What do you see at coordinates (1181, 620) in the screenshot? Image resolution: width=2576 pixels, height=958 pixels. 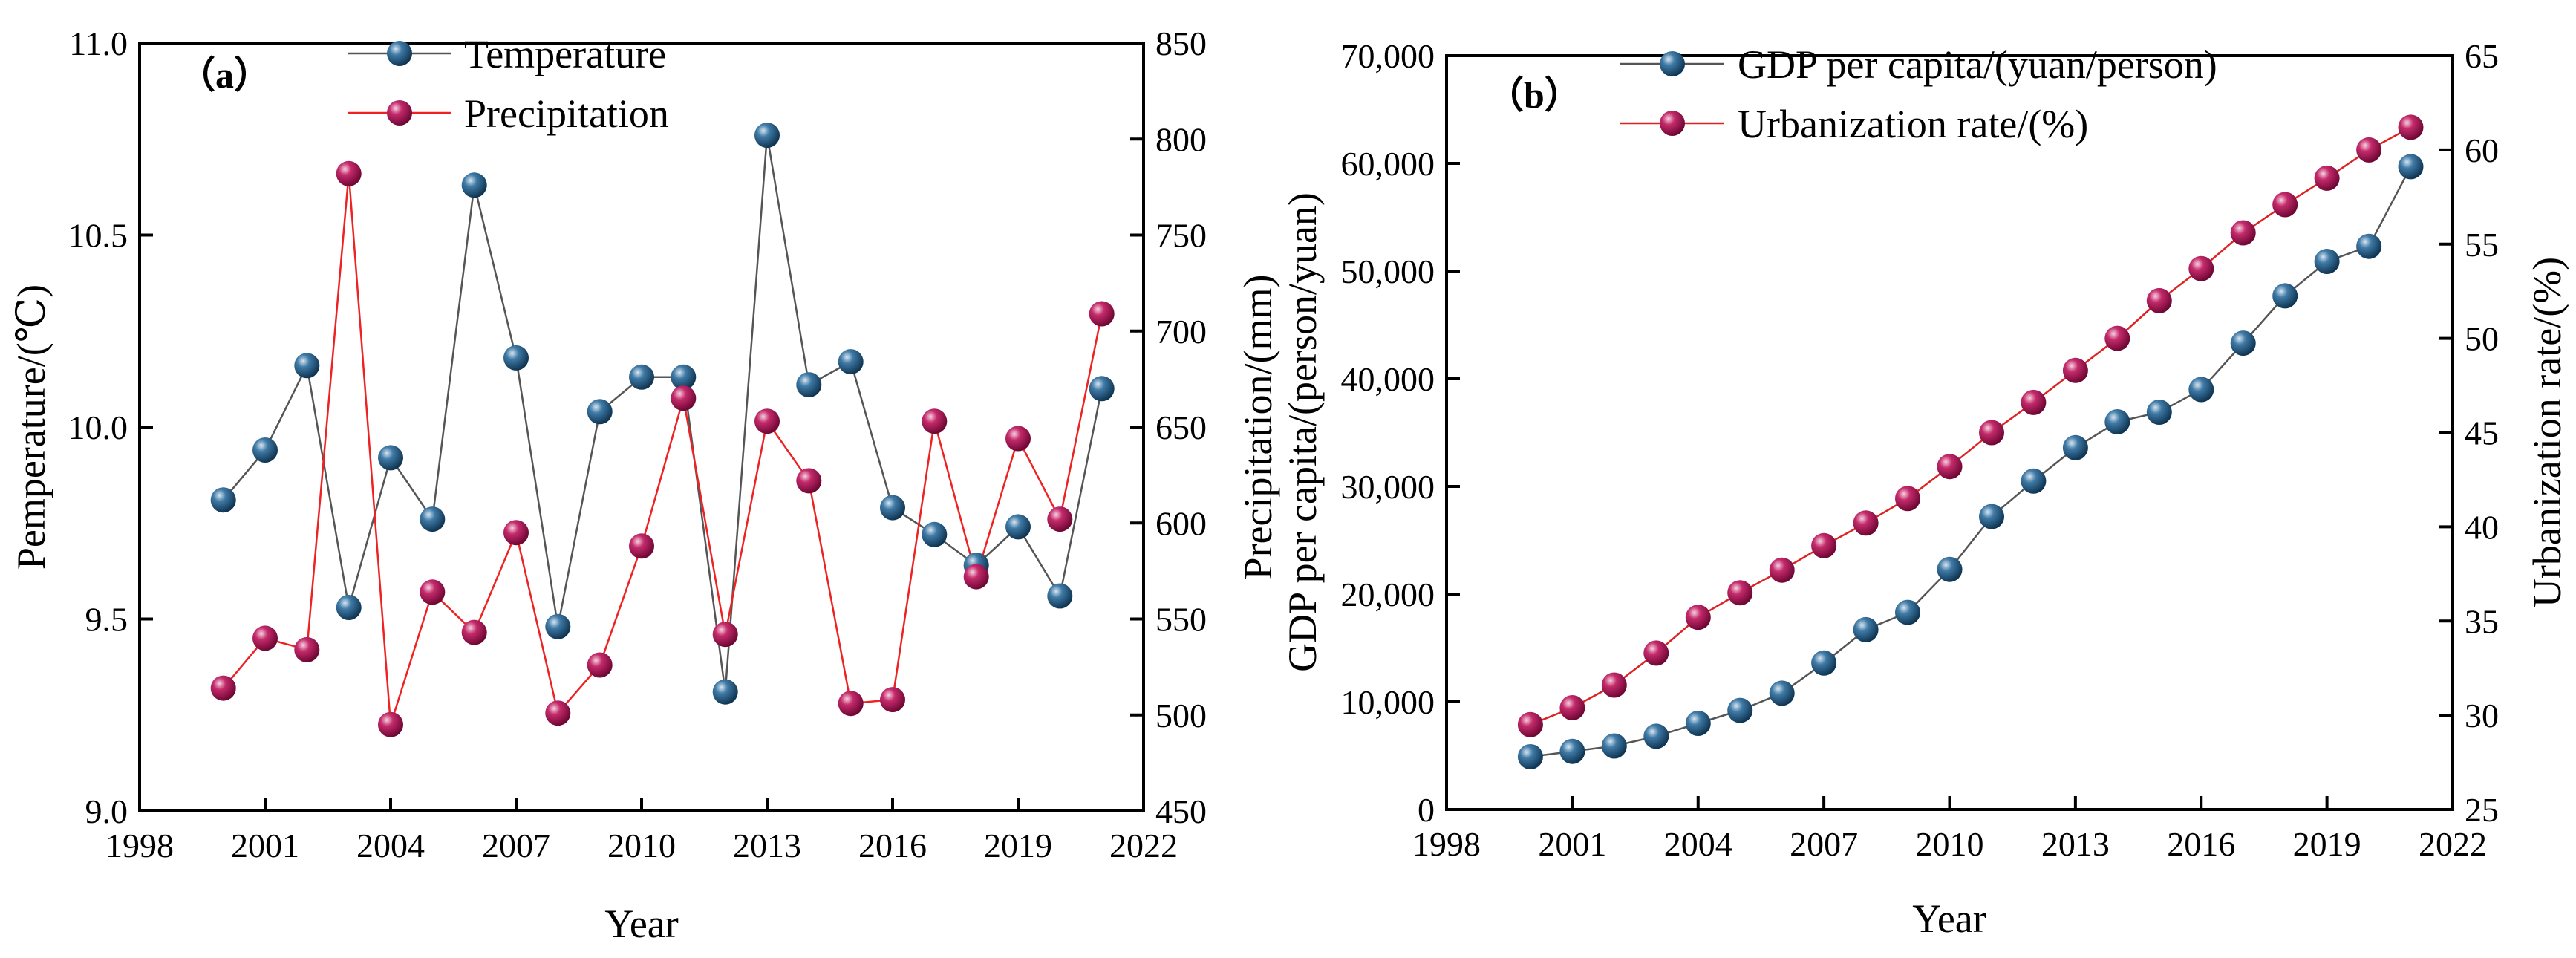 I see `panel-a-y2-tick-label: 550` at bounding box center [1181, 620].